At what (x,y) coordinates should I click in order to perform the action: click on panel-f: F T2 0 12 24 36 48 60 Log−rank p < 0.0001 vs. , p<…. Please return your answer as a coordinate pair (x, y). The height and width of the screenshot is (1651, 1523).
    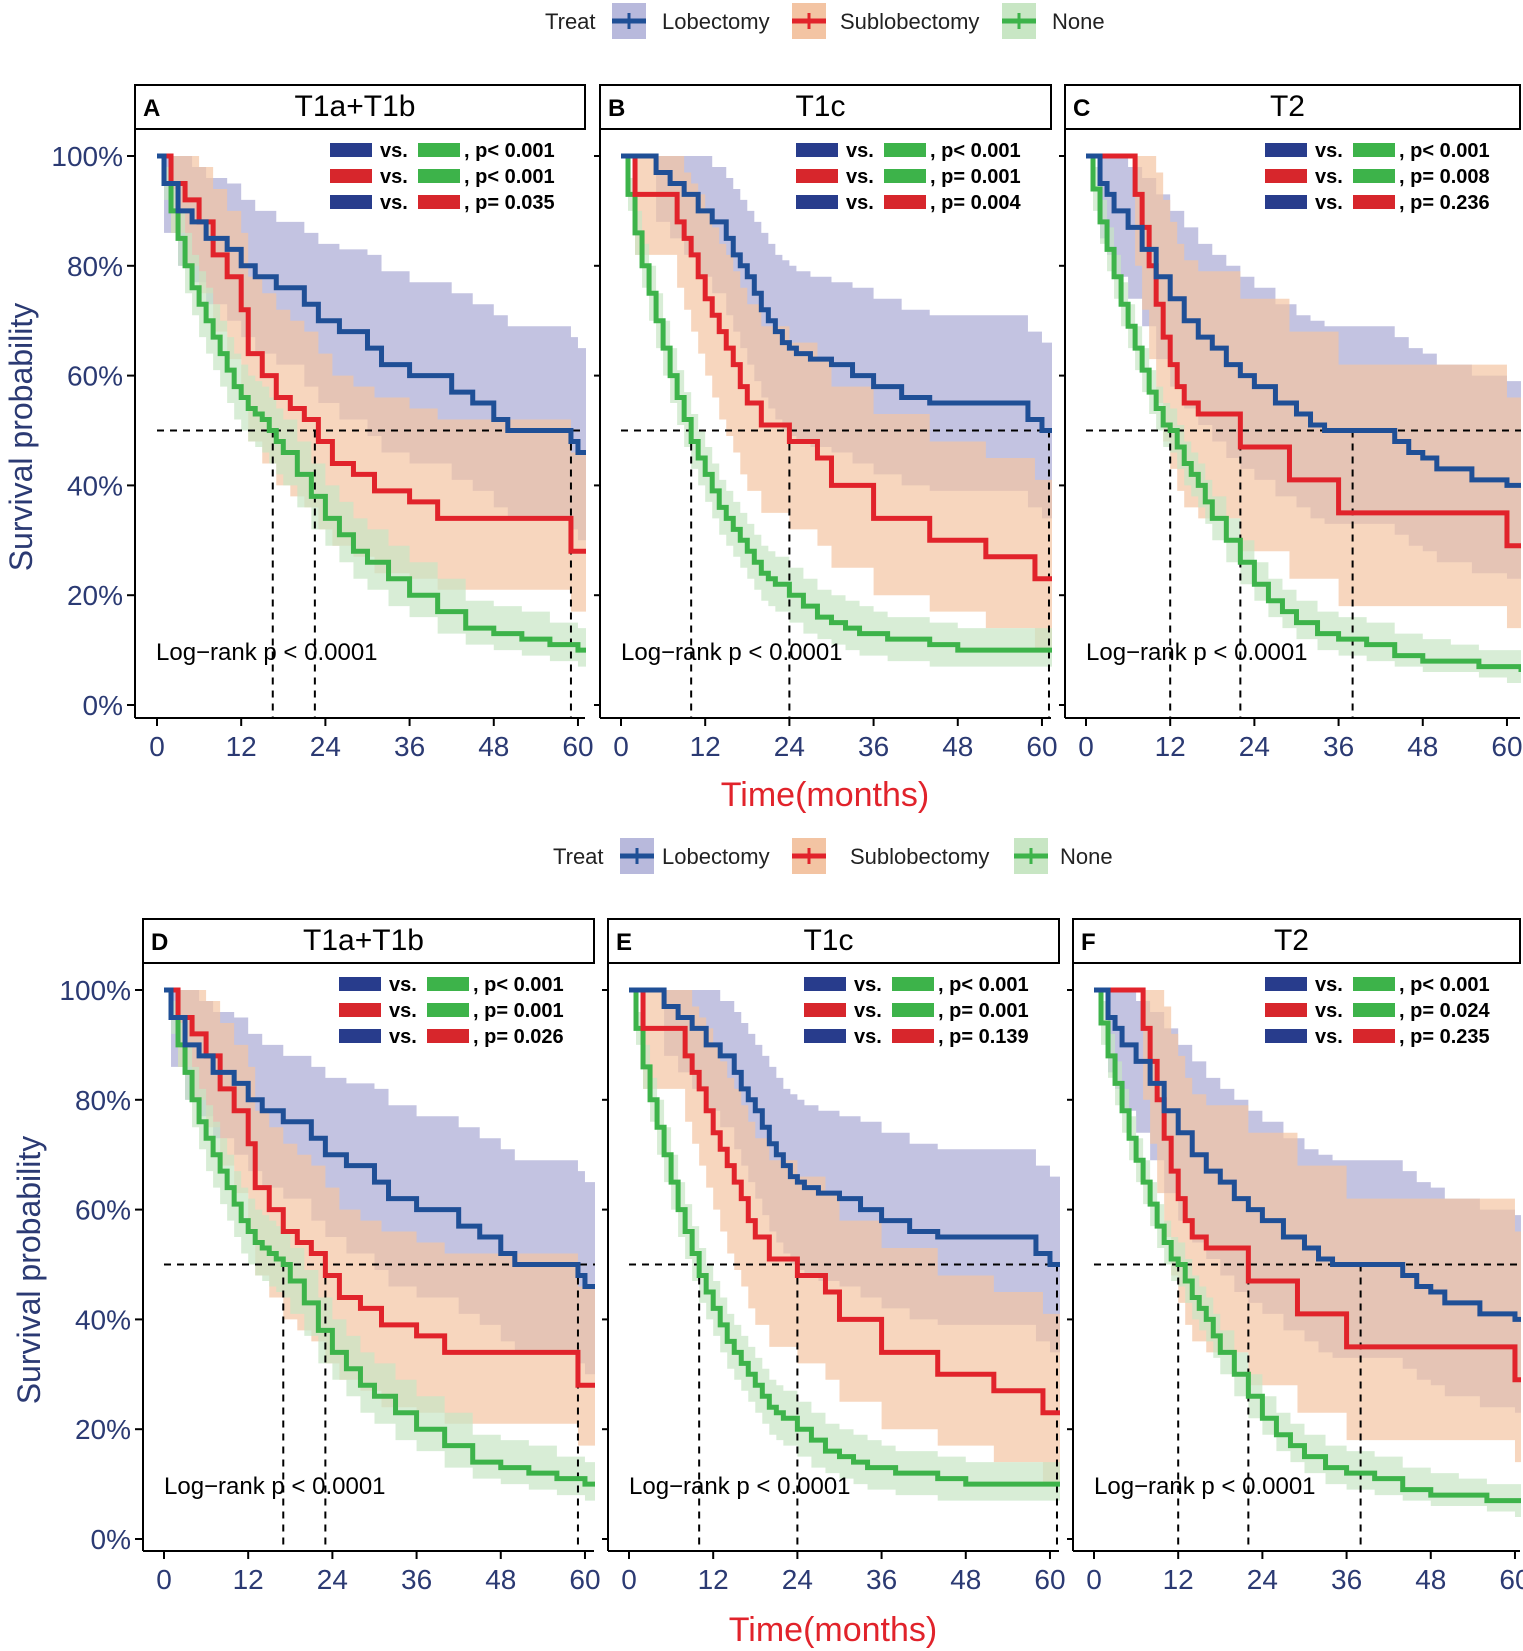
    Looking at the image, I should click on (1295, 1256).